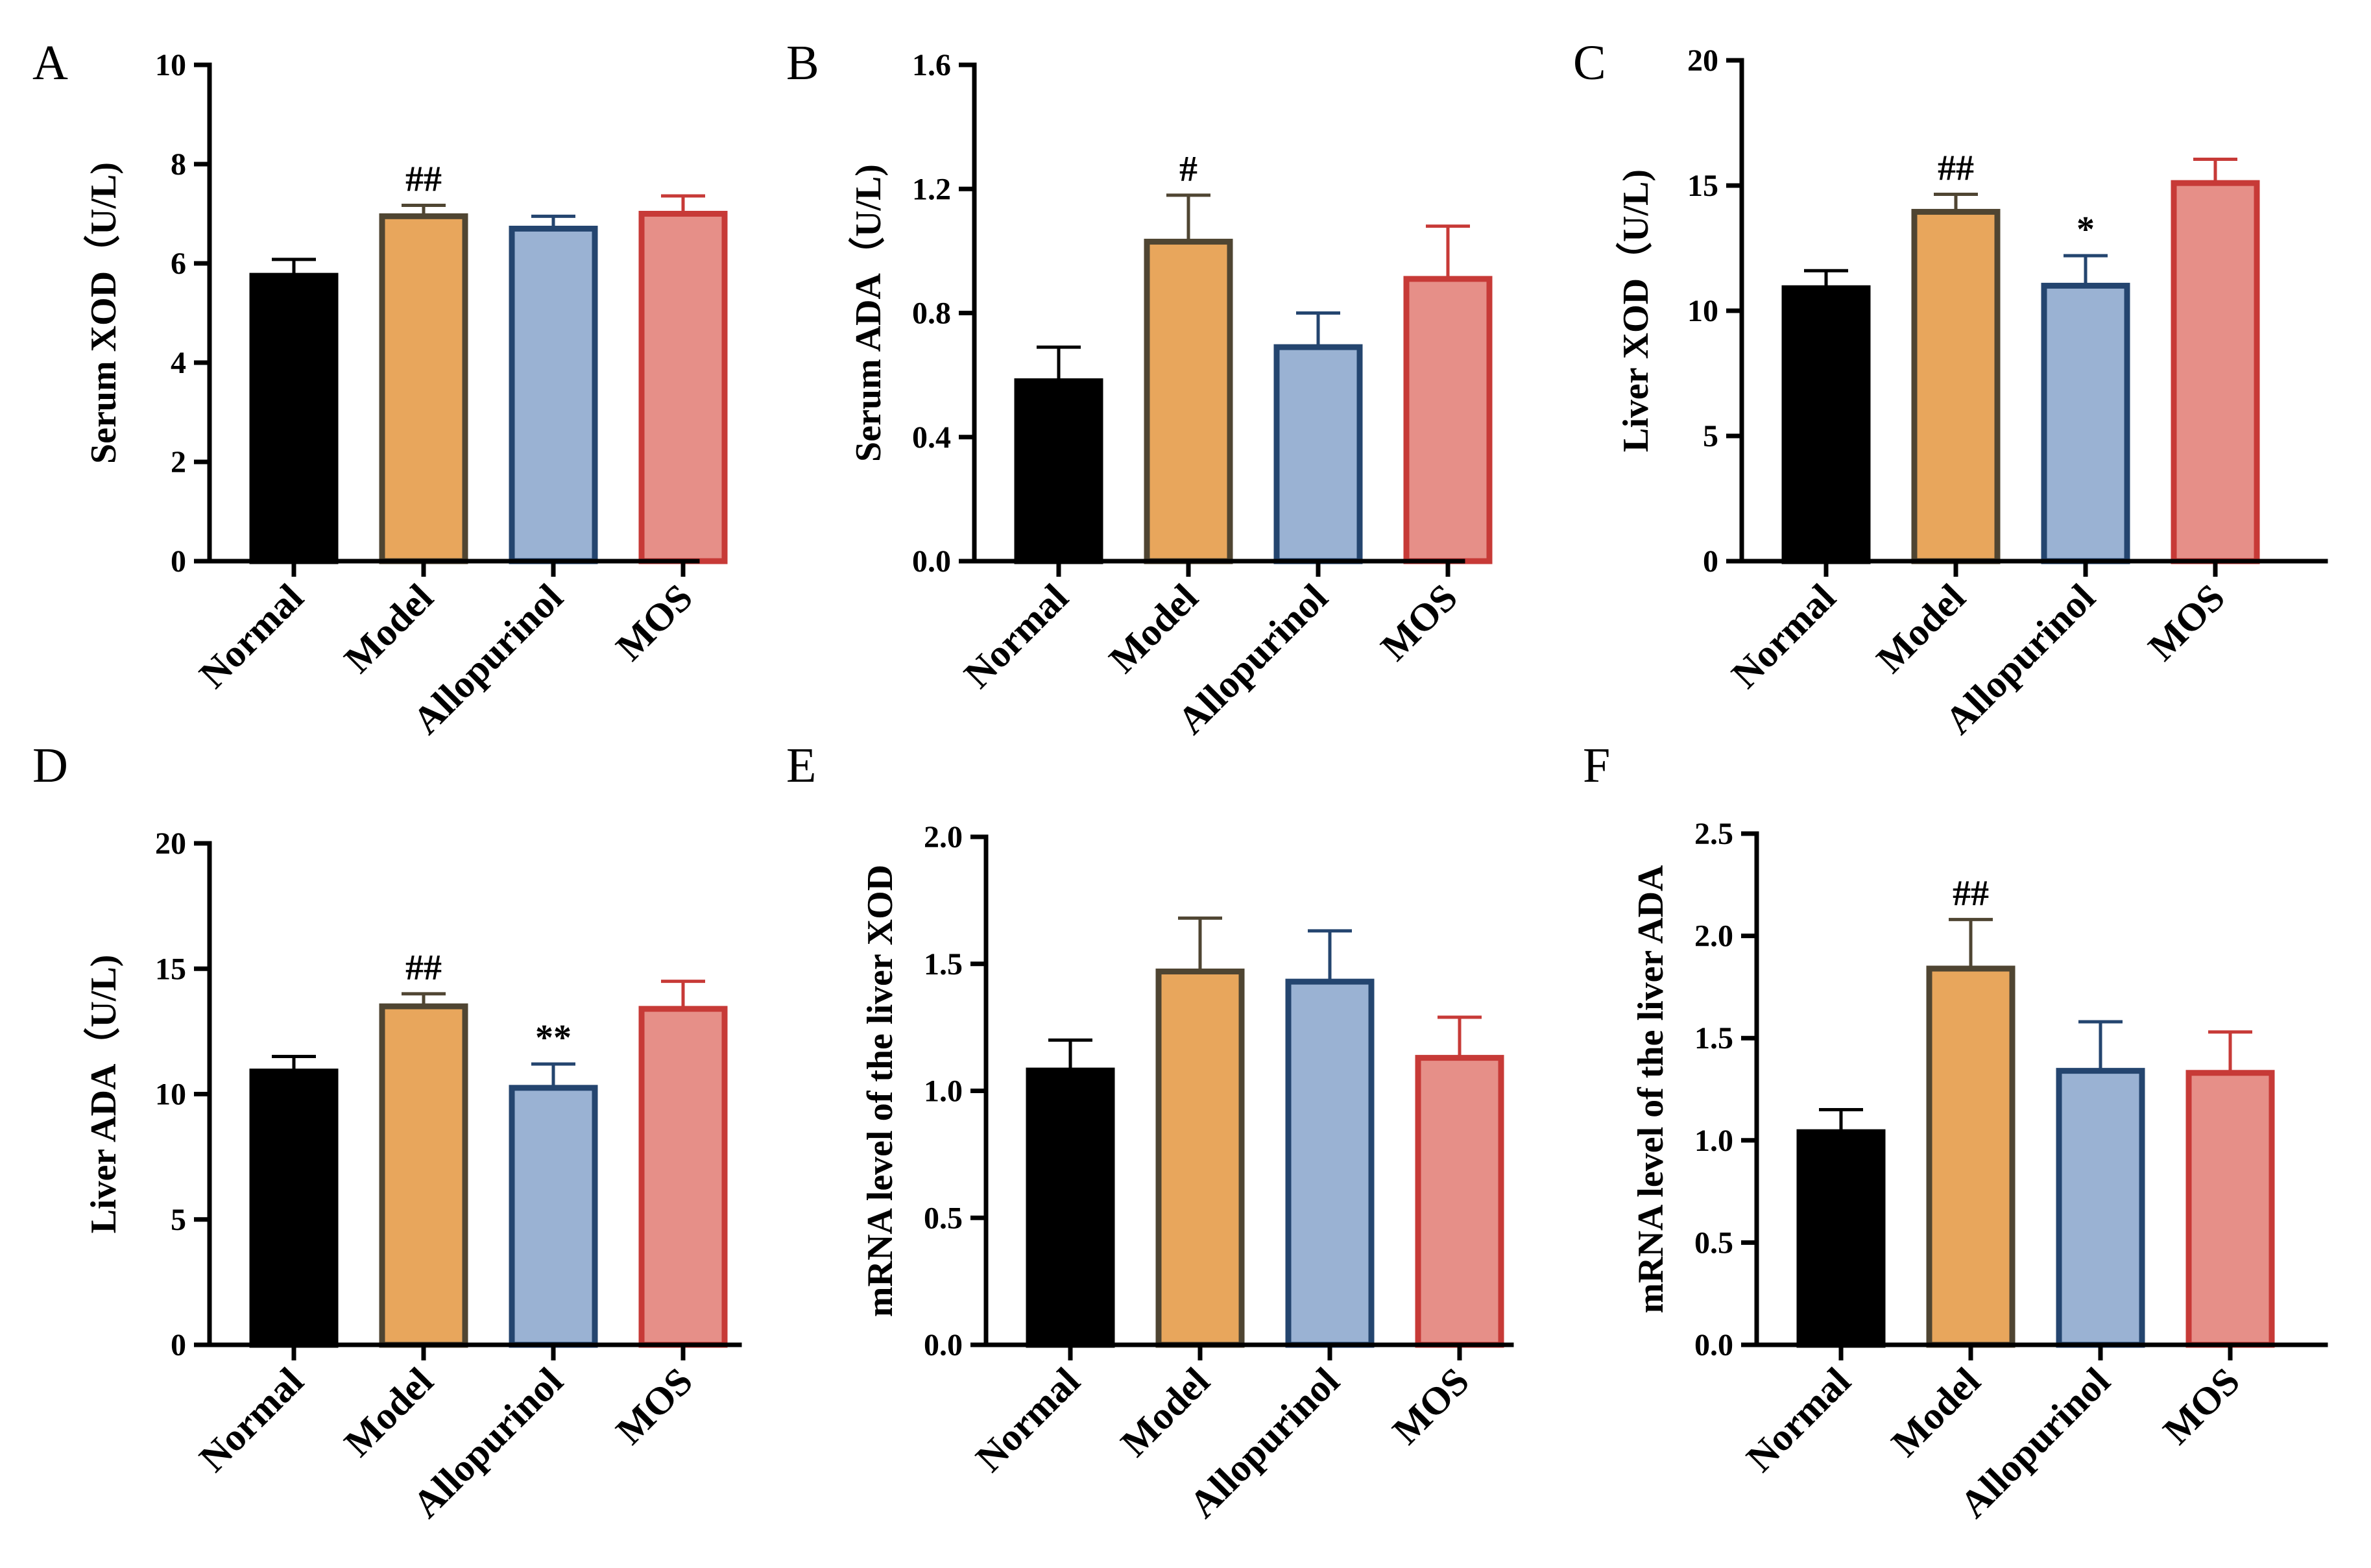 The height and width of the screenshot is (1568, 2371). I want to click on panel-letter: A, so click(50, 63).